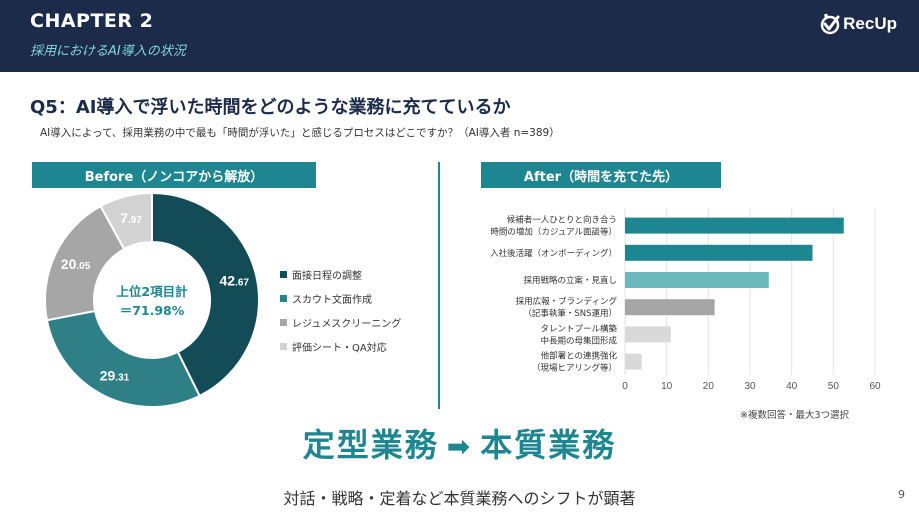  What do you see at coordinates (579, 356) in the screenshot?
I see `category-label: 他部署との連携強化` at bounding box center [579, 356].